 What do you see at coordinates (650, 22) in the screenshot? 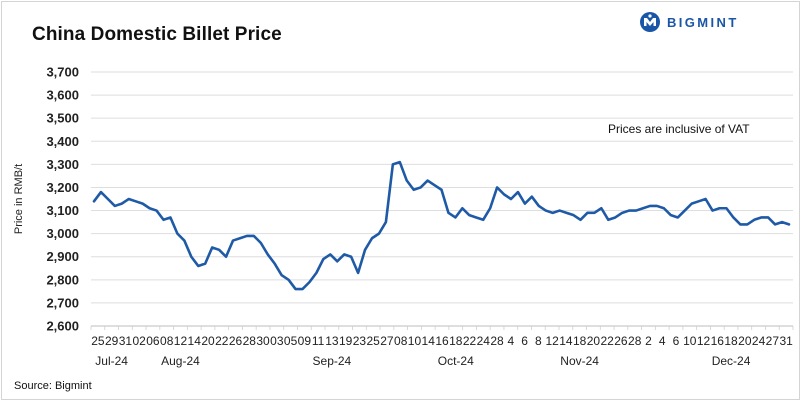
I see `bigmint-logo-icon` at bounding box center [650, 22].